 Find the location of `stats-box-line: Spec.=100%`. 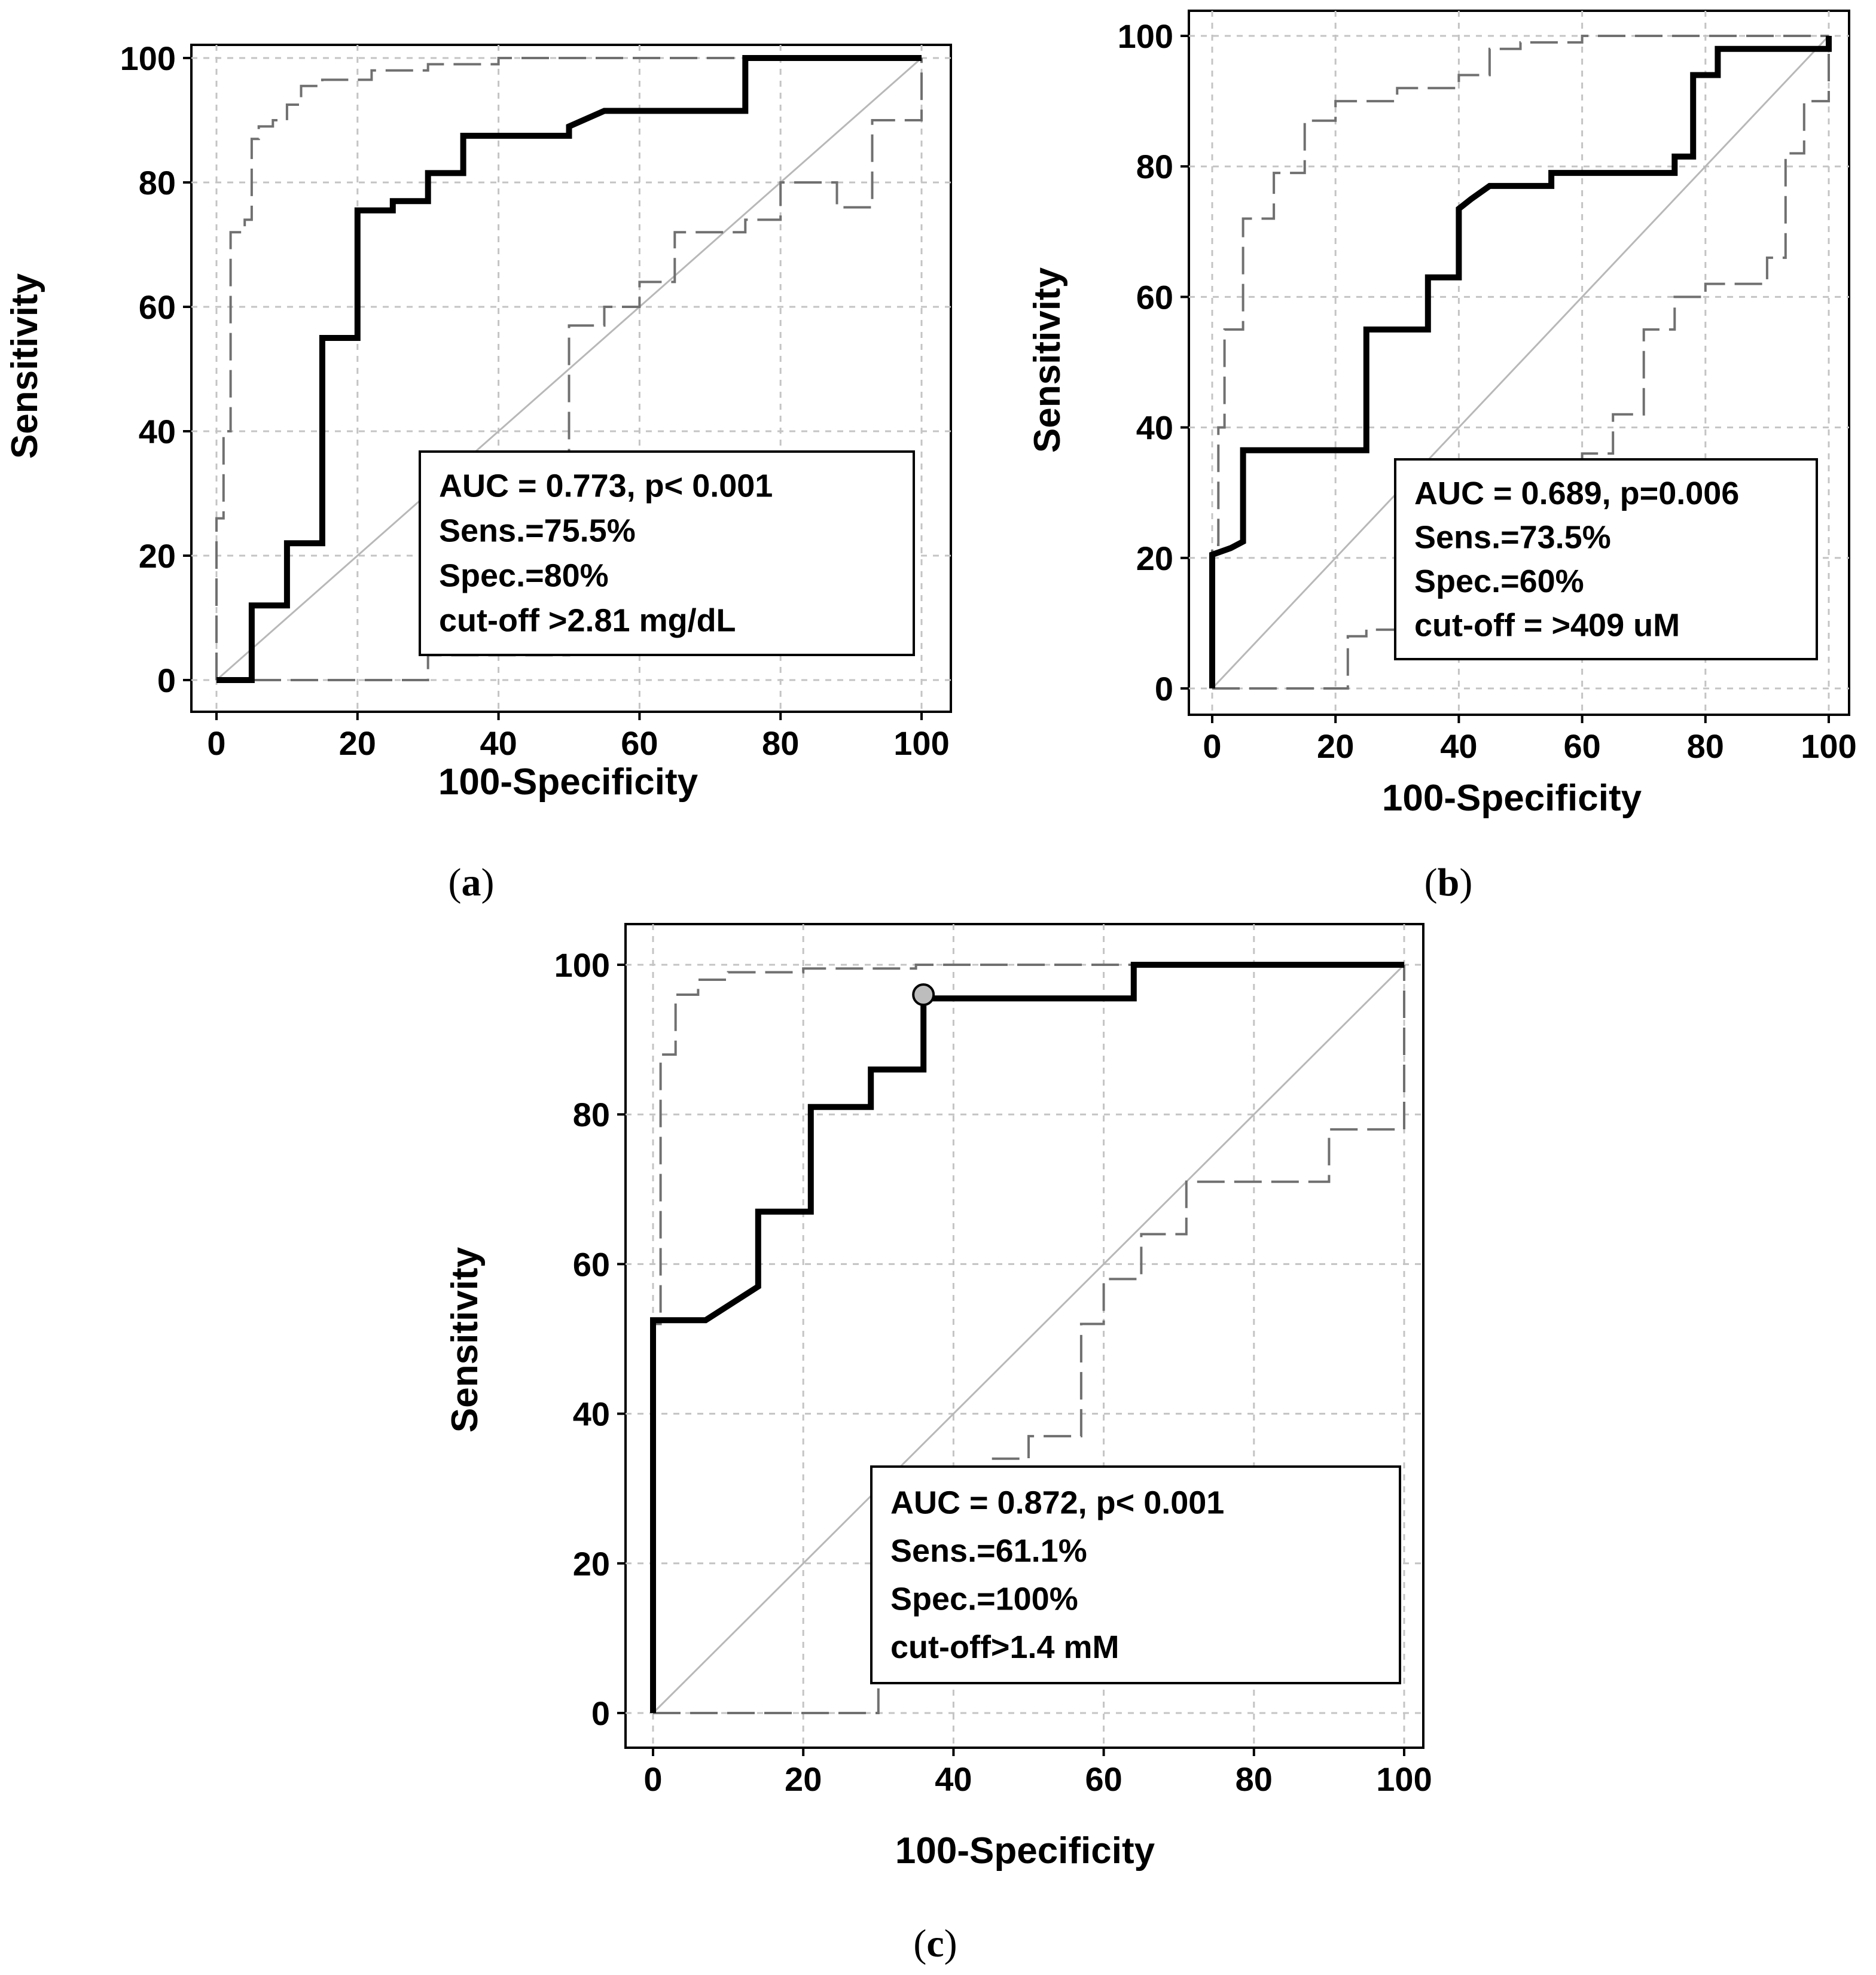

stats-box-line: Spec.=100% is located at coordinates (984, 1599).